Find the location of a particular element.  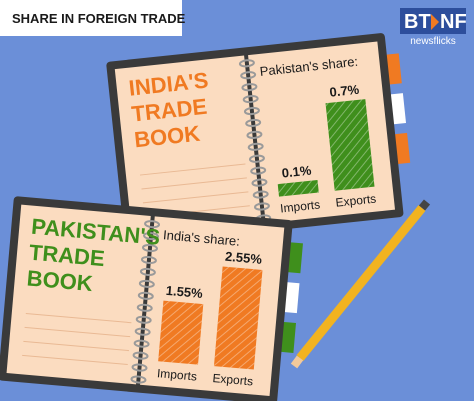

pencil-end is located at coordinates (424, 205).